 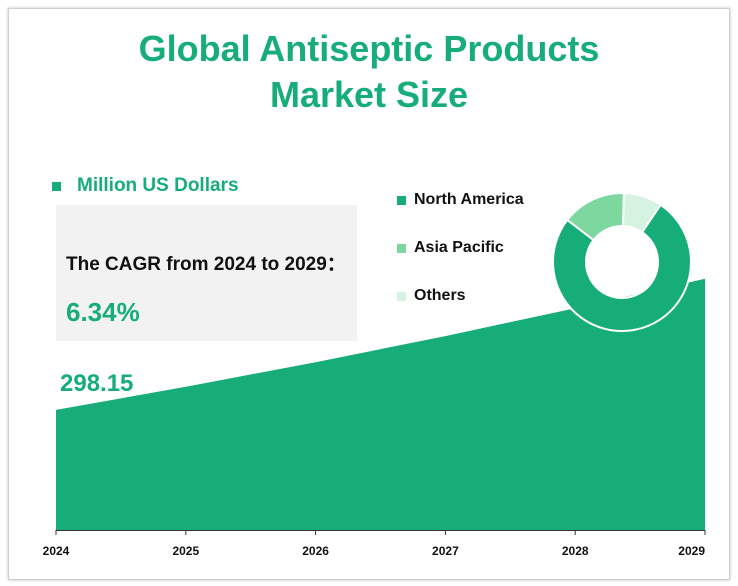 I want to click on unit-legend-label: Million US Dollars, so click(x=158, y=185).